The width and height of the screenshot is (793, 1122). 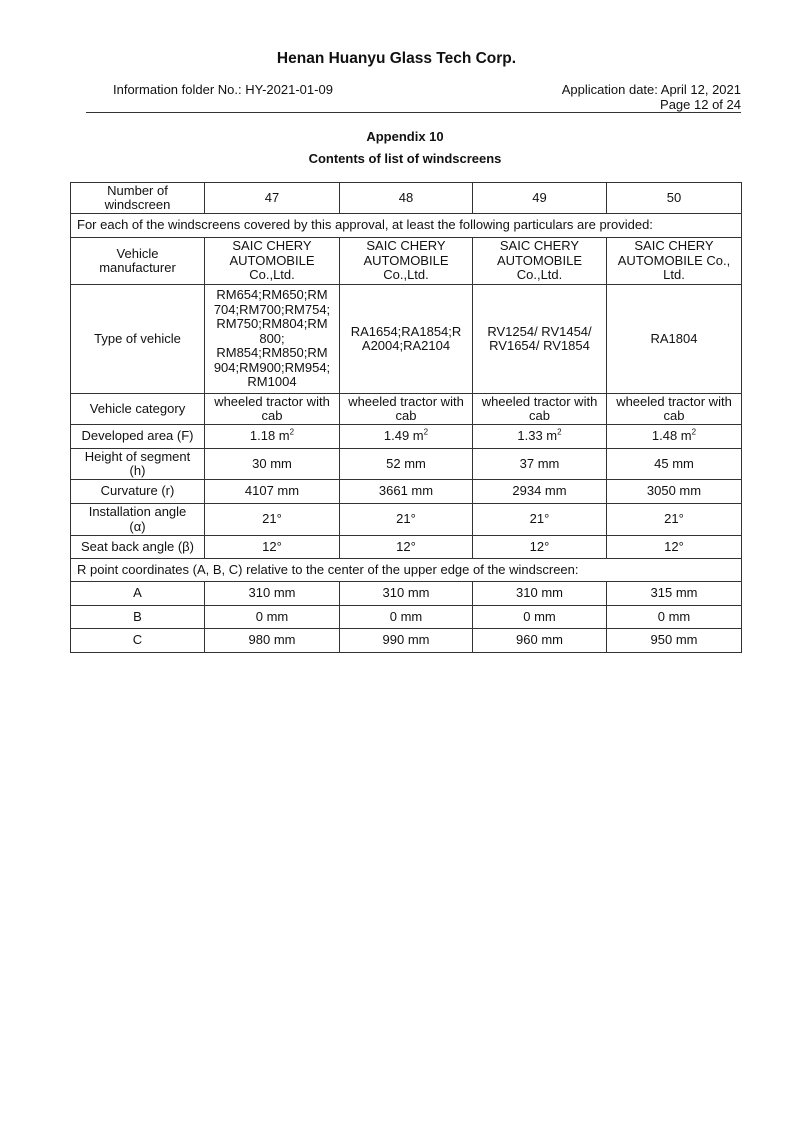 I want to click on table-cell: RA1804, so click(x=674, y=339).